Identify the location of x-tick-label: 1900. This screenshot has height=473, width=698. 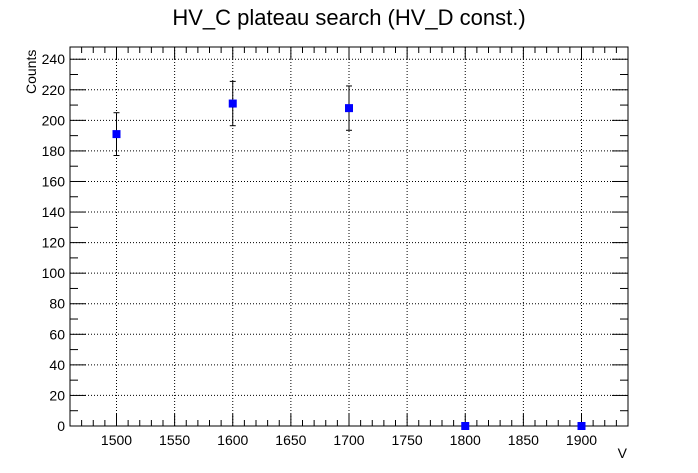
(581, 440).